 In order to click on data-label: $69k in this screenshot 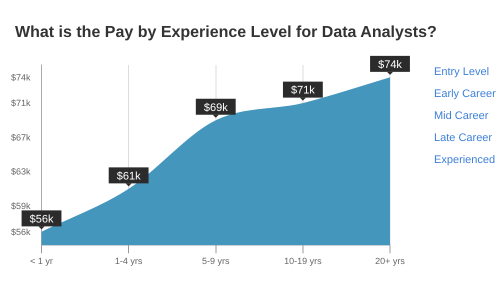, I will do `click(216, 108)`.